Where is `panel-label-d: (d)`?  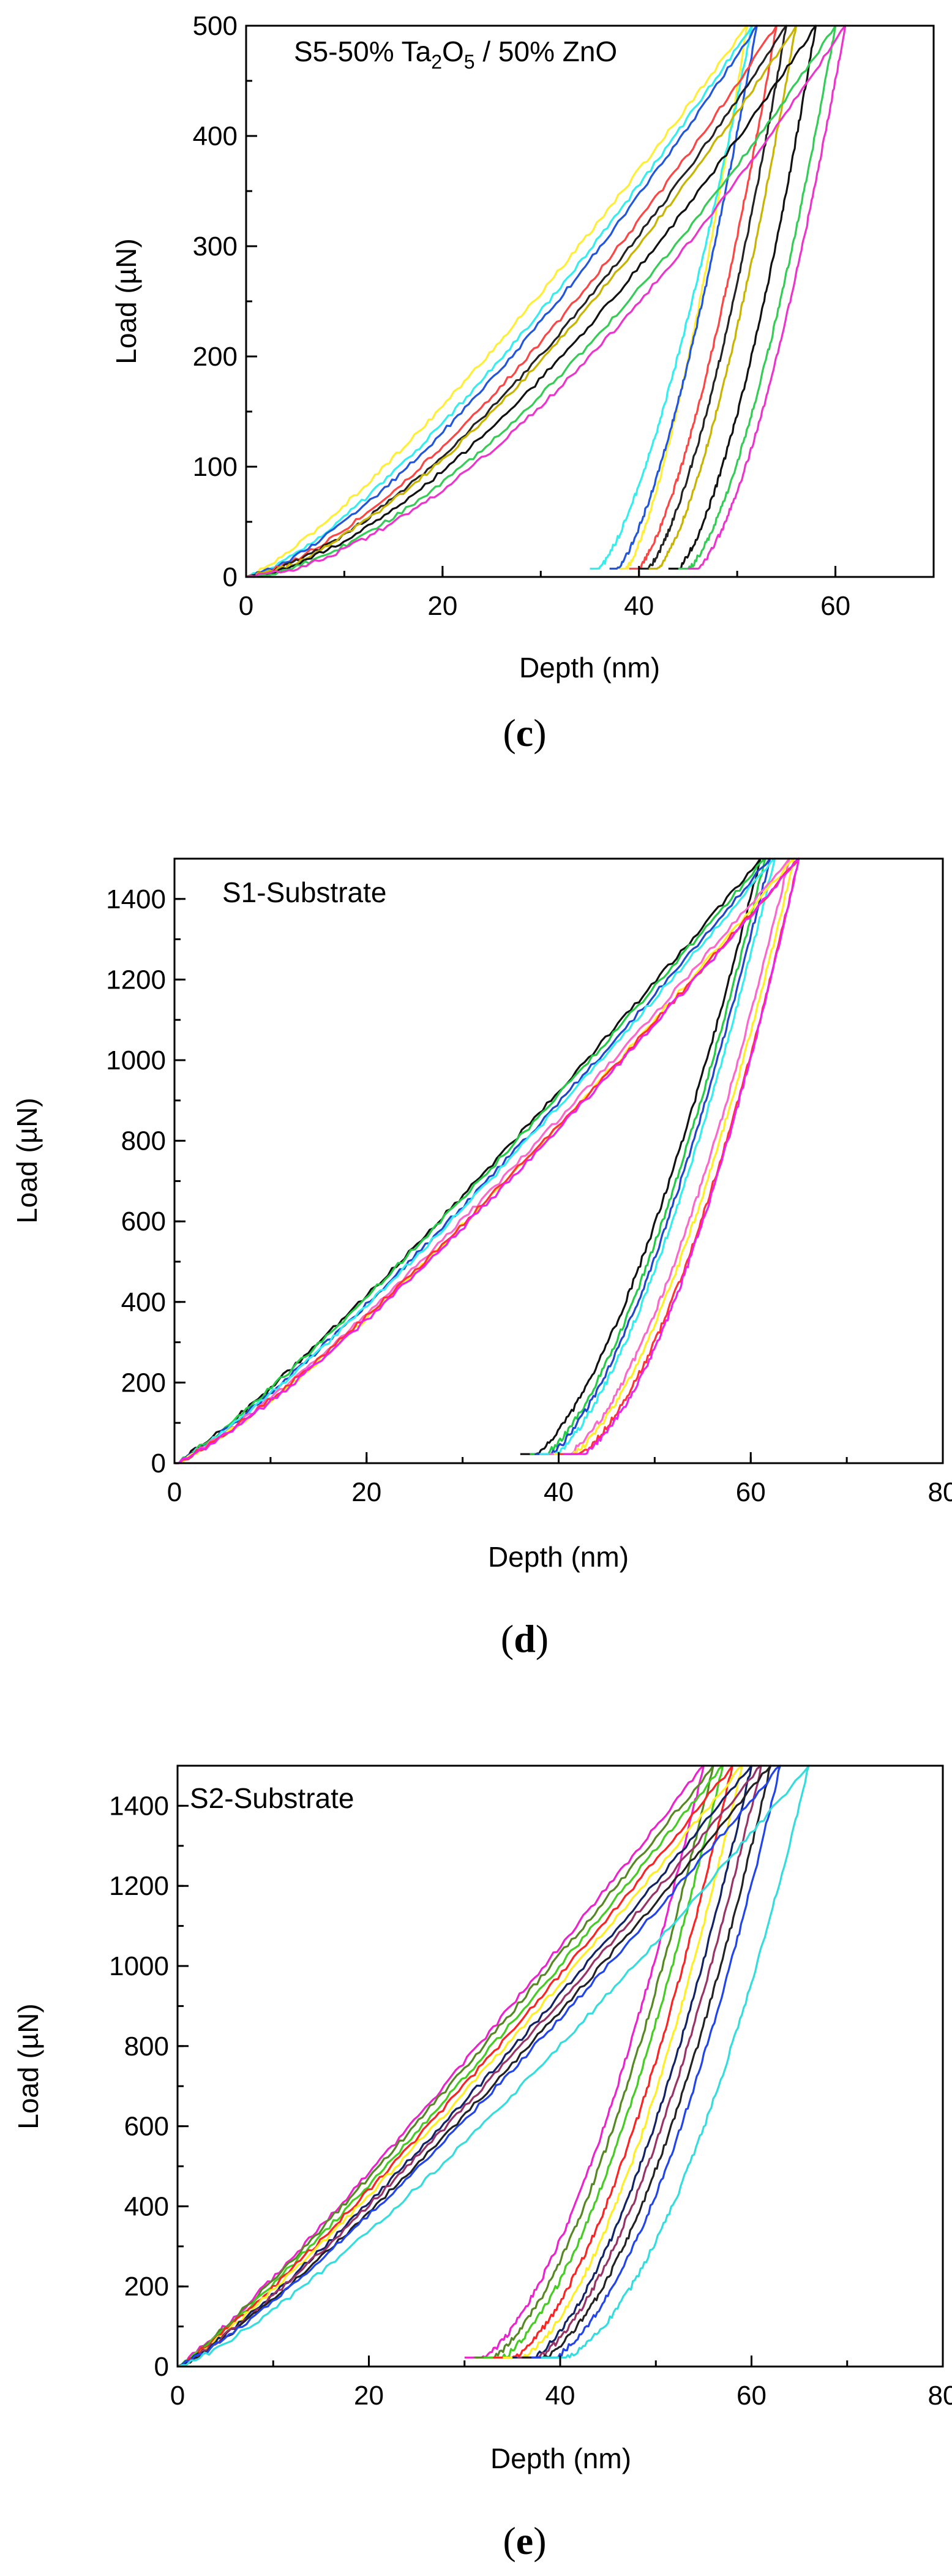
panel-label-d: (d) is located at coordinates (525, 1638).